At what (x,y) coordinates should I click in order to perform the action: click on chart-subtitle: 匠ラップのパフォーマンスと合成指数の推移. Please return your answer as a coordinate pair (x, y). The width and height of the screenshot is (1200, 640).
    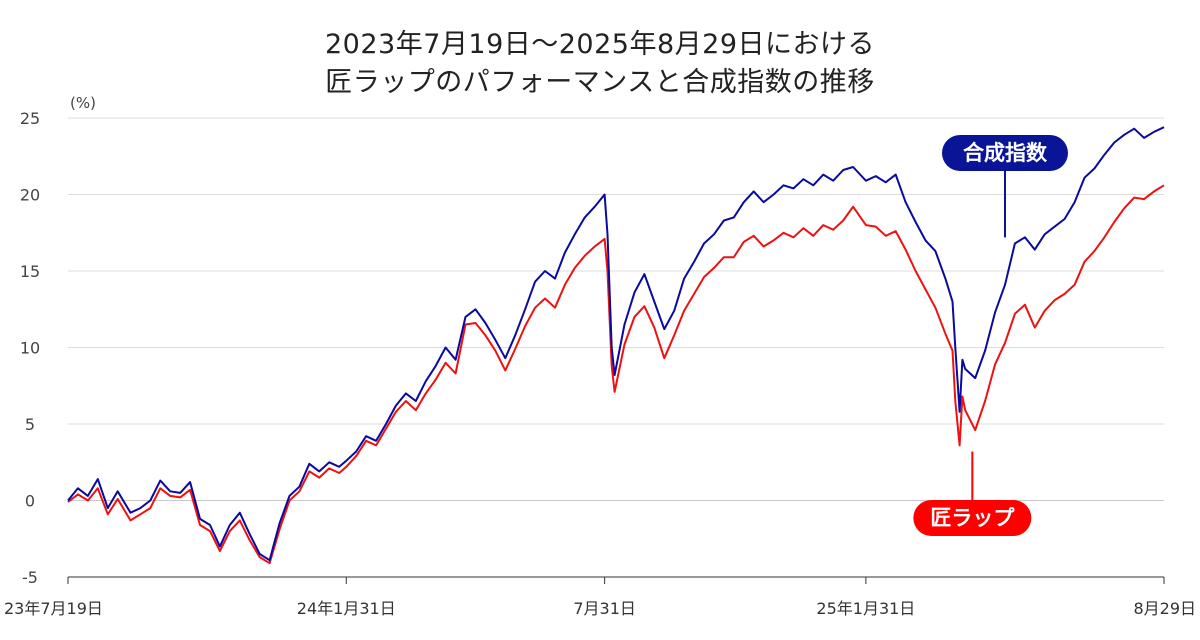
    Looking at the image, I should click on (600, 82).